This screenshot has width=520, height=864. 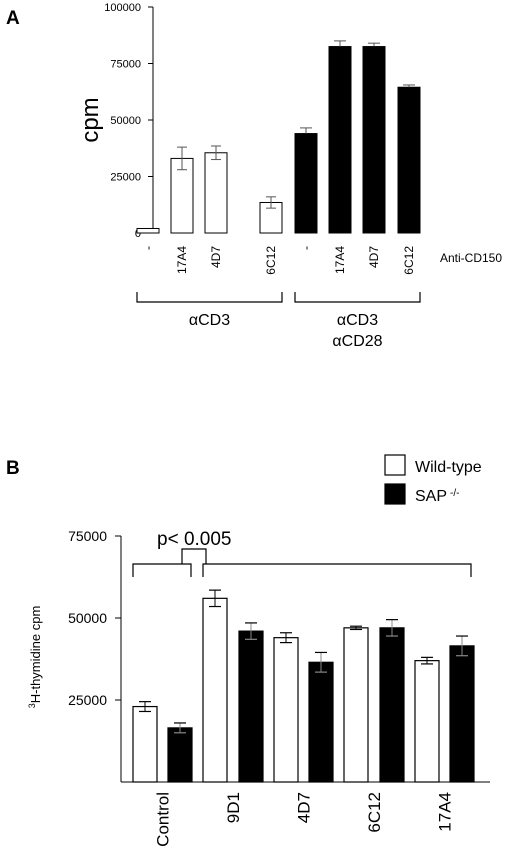 I want to click on panel-a-y-tick-label: 25000, so click(x=125, y=178).